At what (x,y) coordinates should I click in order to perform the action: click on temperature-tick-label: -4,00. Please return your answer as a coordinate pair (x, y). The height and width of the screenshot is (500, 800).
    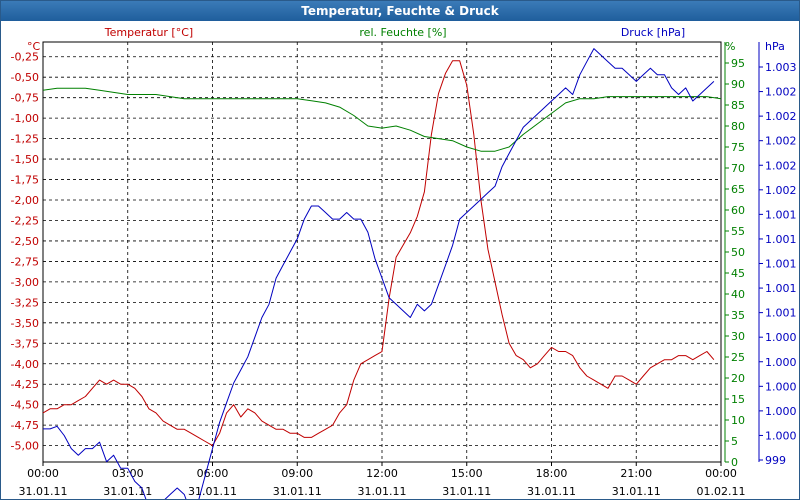
    Looking at the image, I should click on (25, 364).